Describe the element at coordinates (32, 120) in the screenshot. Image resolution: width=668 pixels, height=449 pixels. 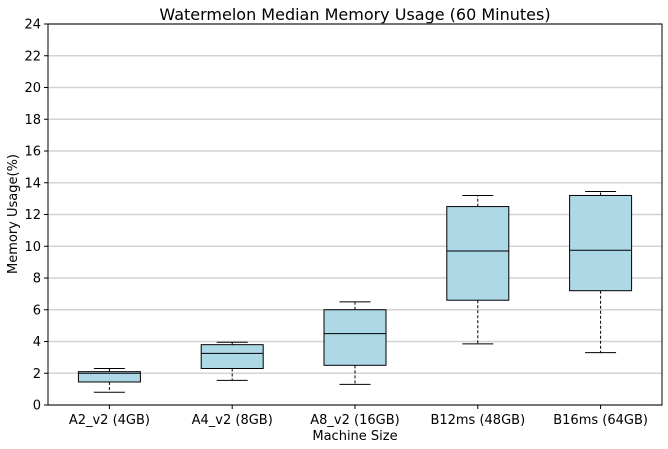
I see `y-tick-label: 18` at that location.